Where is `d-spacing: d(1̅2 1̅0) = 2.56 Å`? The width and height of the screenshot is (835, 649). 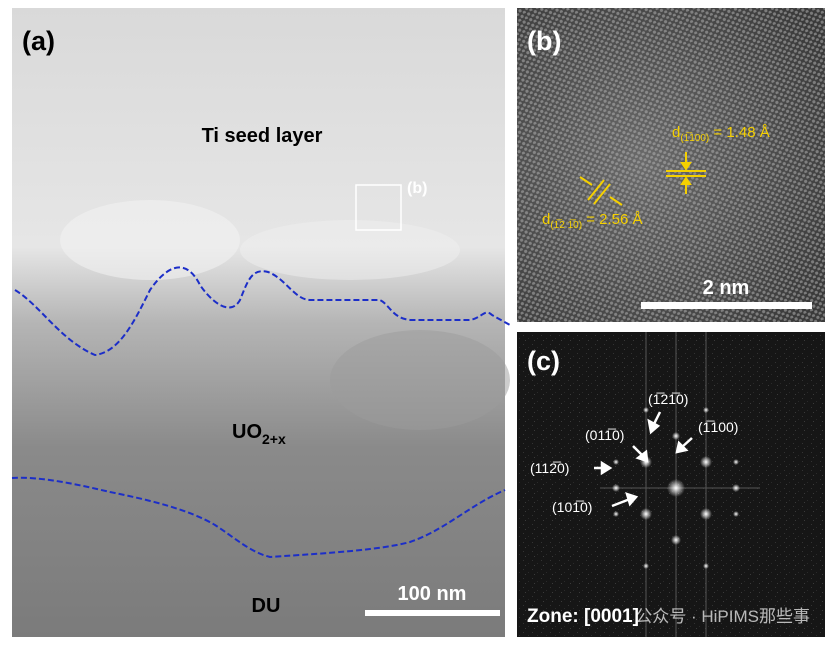
d-spacing: d(1̅2 1̅0) = 2.56 Å is located at coordinates (592, 221).